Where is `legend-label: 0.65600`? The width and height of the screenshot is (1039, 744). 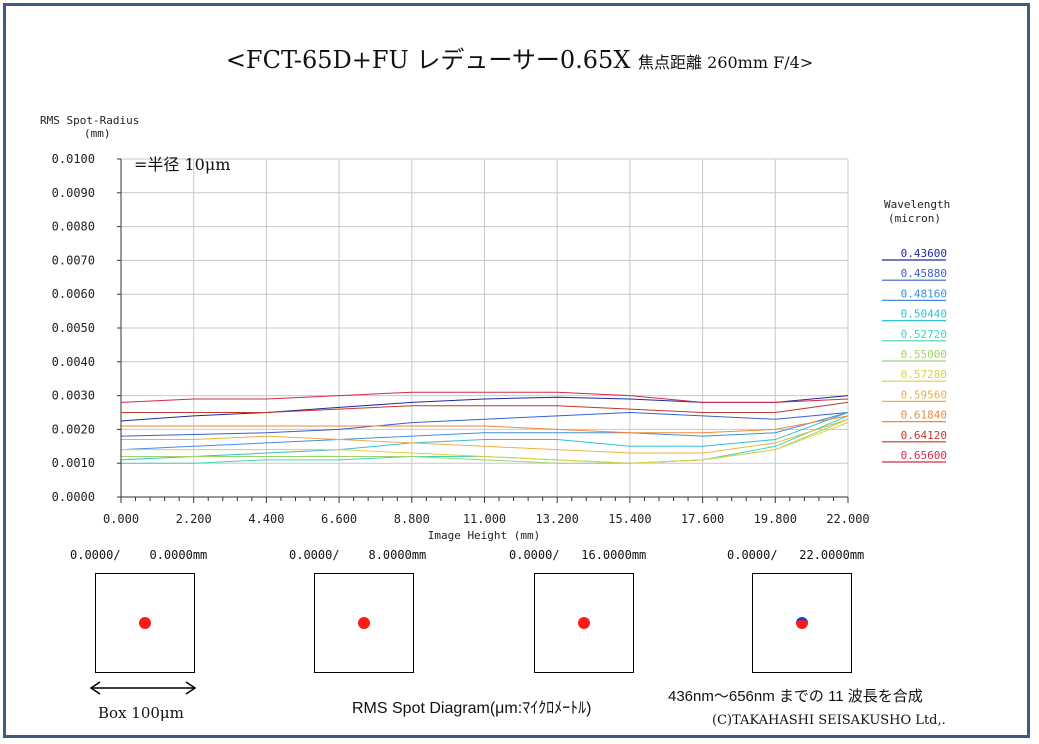
legend-label: 0.65600 is located at coordinates (924, 455).